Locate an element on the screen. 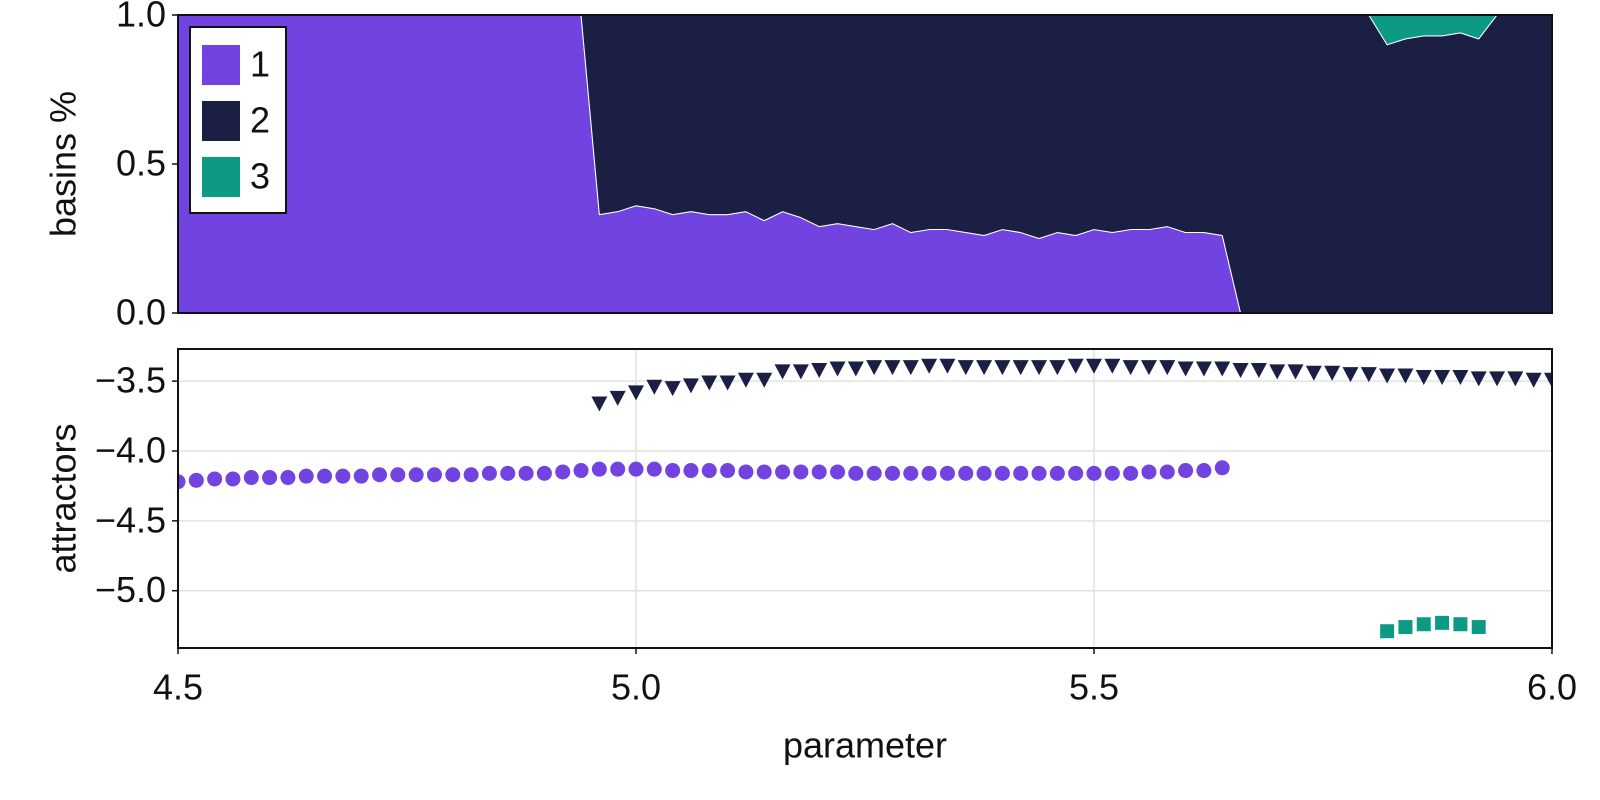 The height and width of the screenshot is (800, 1600). y-tick-label: −3.5 is located at coordinates (130, 380).